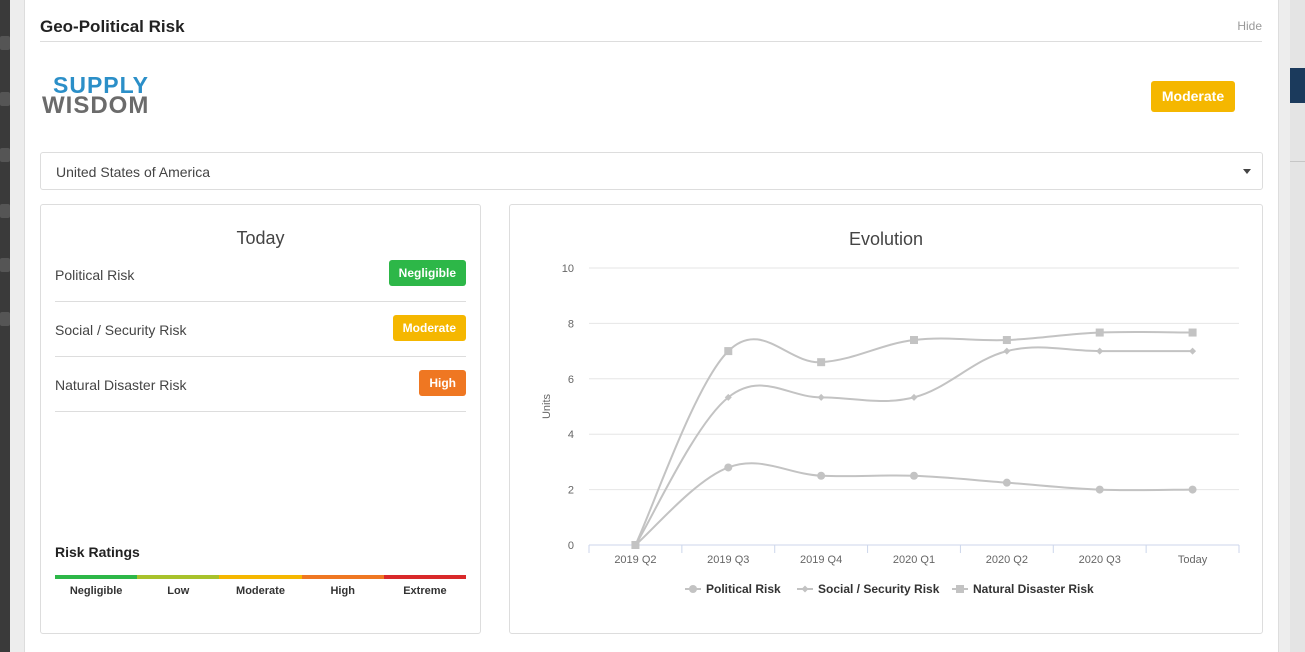  I want to click on legend-label: Natural Disaster Risk, so click(1033, 589).